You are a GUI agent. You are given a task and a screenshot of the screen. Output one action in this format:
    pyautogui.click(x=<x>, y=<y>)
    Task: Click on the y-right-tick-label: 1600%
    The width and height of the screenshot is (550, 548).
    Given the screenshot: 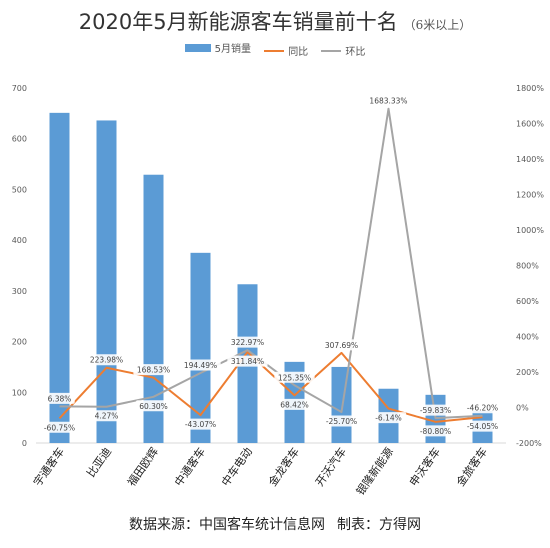 What is the action you would take?
    pyautogui.click(x=530, y=124)
    